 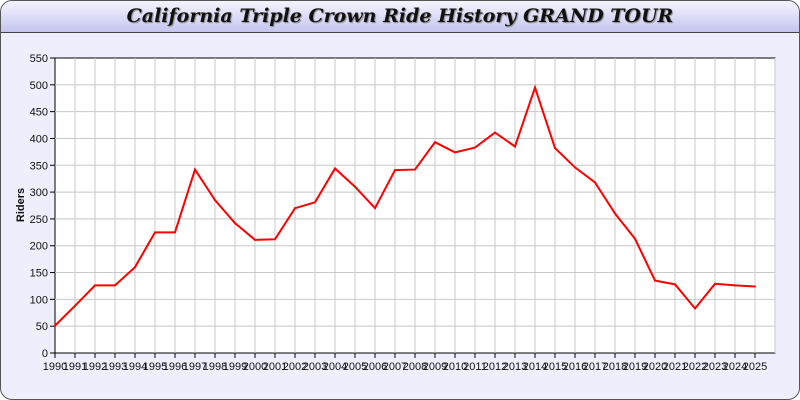 What do you see at coordinates (675, 284) in the screenshot?
I see `data-point-2021` at bounding box center [675, 284].